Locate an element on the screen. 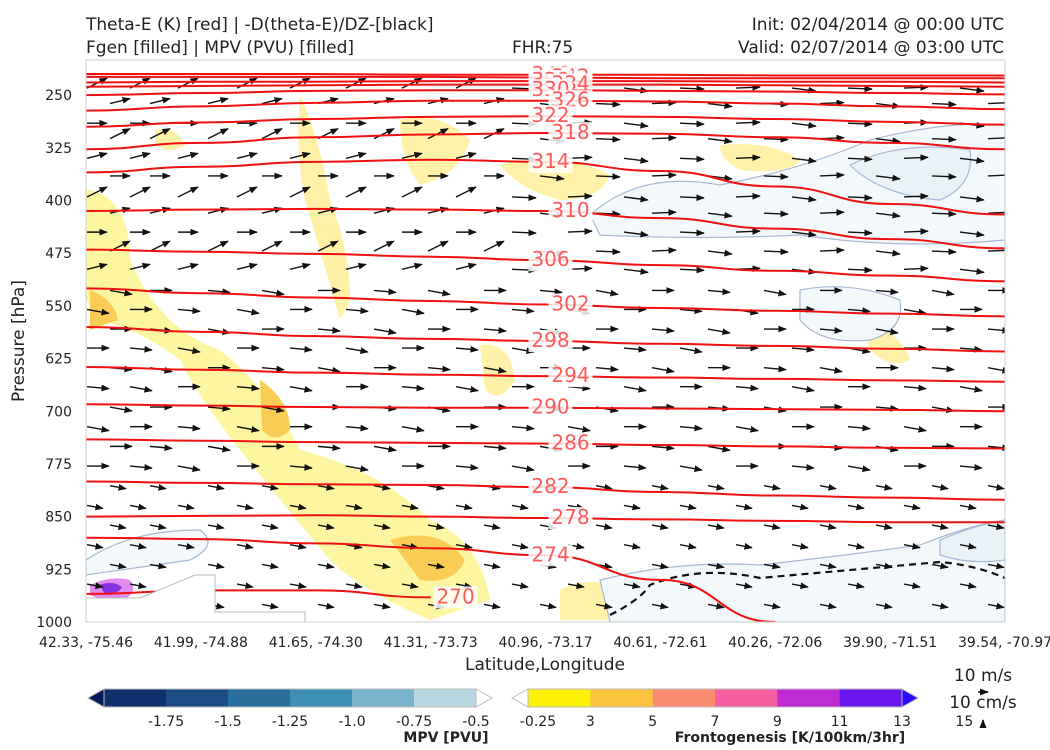 The image size is (1050, 750). y-tick-label: 775 is located at coordinates (58, 465).